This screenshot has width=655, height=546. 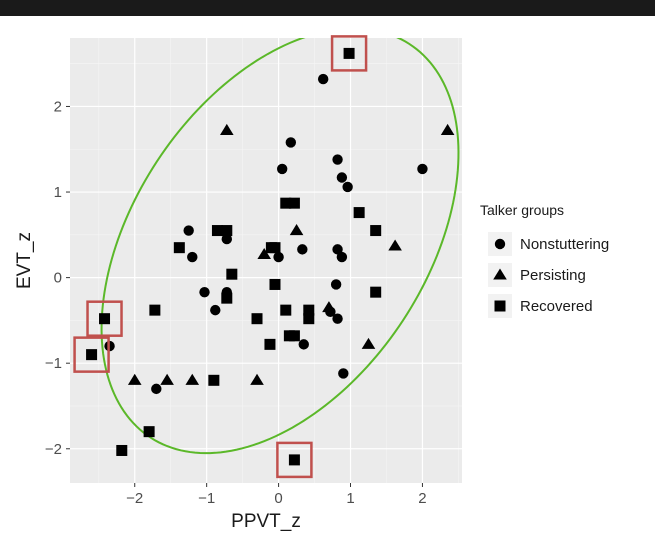 I want to click on y-tick-label: 0, so click(x=58, y=278).